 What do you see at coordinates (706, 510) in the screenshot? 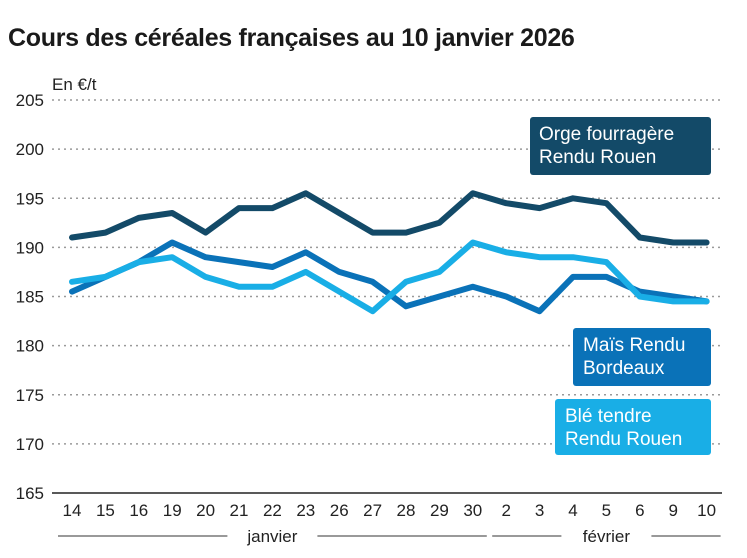
I see `x-tick-label: 10` at bounding box center [706, 510].